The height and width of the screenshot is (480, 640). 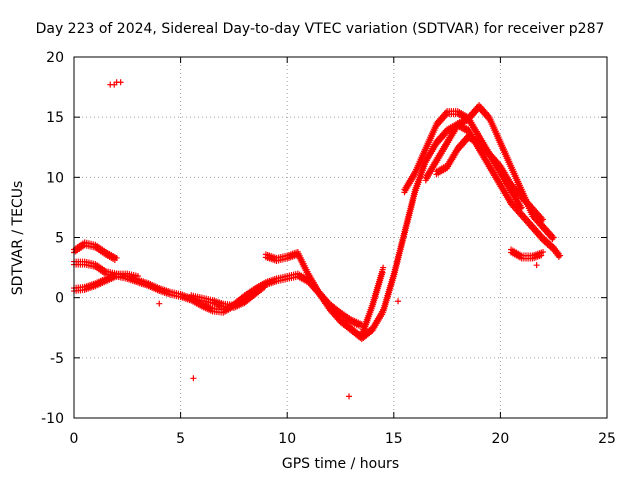 I want to click on x-tick-label: 5, so click(x=180, y=439).